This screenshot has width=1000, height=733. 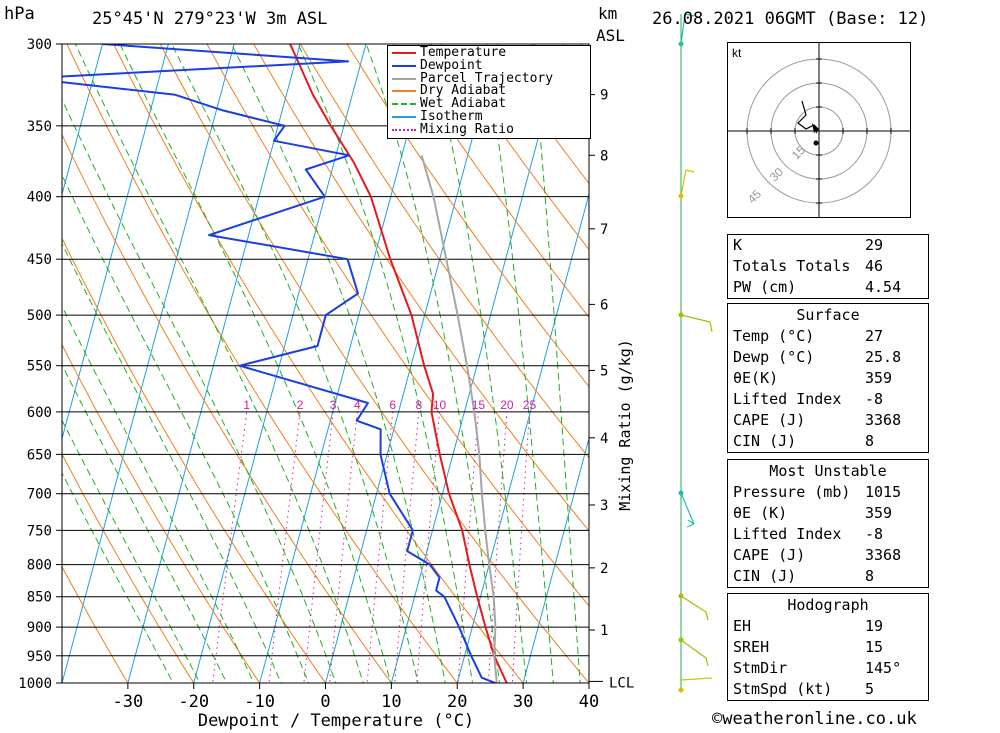 What do you see at coordinates (883, 668) in the screenshot?
I see `index-value: 145°` at bounding box center [883, 668].